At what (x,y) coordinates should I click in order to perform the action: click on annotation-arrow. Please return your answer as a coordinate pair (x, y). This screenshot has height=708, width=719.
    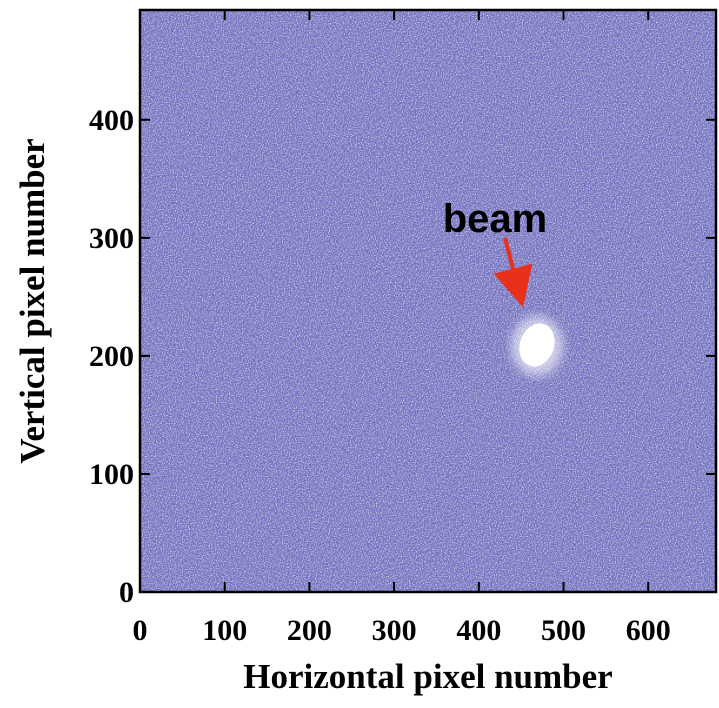
    Looking at the image, I should click on (513, 272).